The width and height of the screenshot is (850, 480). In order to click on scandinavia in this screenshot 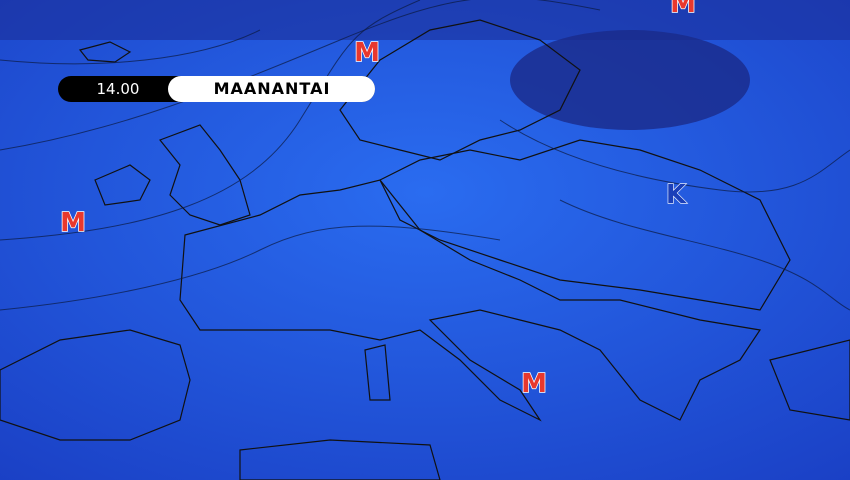, I will do `click(460, 90)`.